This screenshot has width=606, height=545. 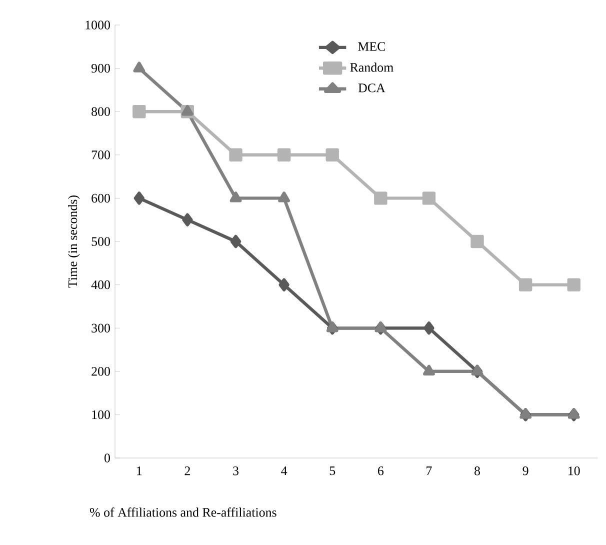 I want to click on legend-label: DCA, so click(x=372, y=88).